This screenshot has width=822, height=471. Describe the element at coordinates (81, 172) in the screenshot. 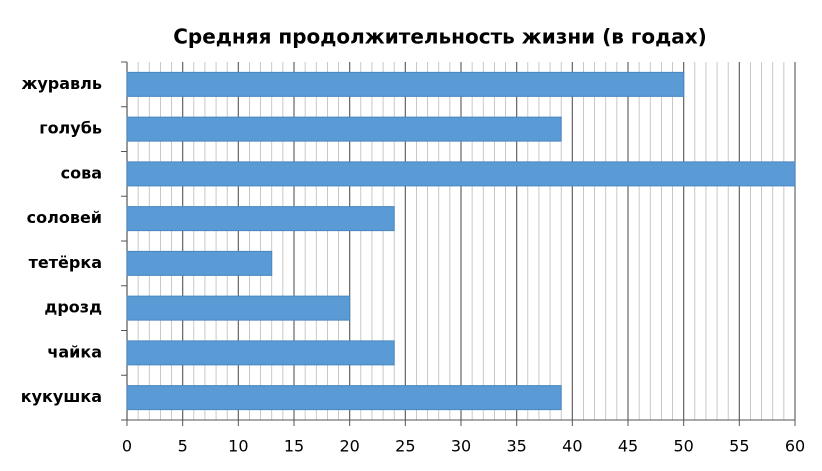

I see `y-tick-label: сова` at that location.